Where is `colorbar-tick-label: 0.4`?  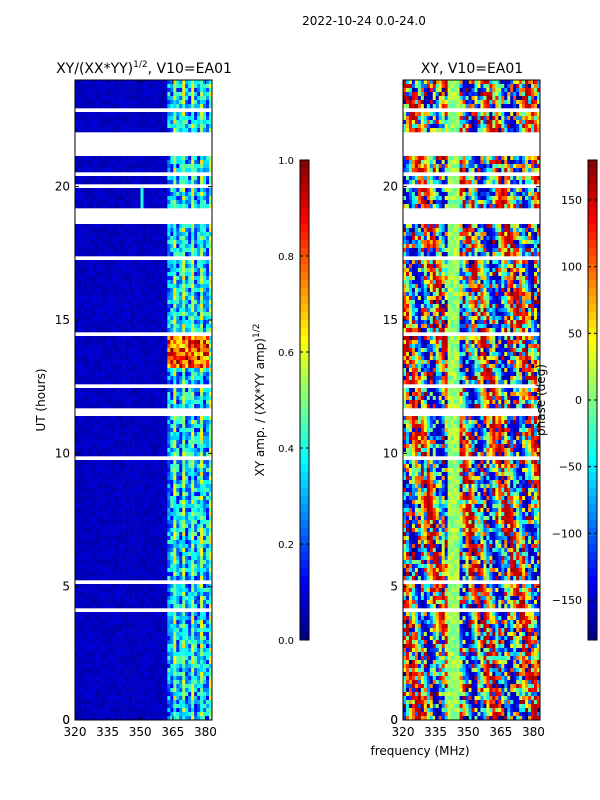 colorbar-tick-label: 0.4 is located at coordinates (286, 449).